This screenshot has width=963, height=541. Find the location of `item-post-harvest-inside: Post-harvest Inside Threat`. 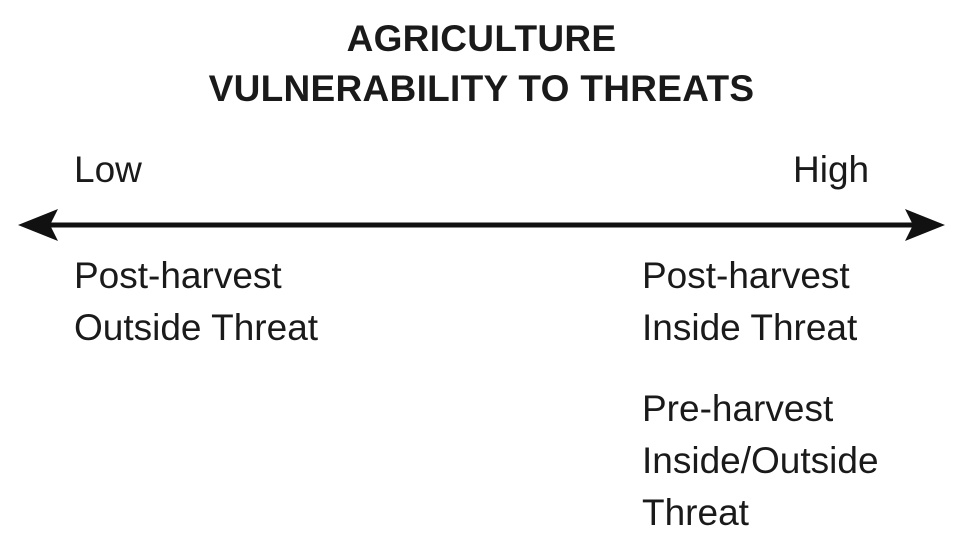

item-post-harvest-inside: Post-harvest Inside Threat is located at coordinates (749, 302).